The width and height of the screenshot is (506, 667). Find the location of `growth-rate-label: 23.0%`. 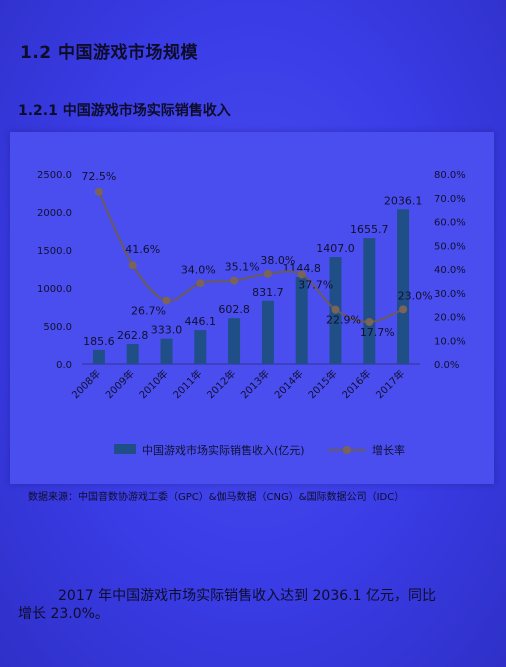

growth-rate-label: 23.0% is located at coordinates (415, 295).